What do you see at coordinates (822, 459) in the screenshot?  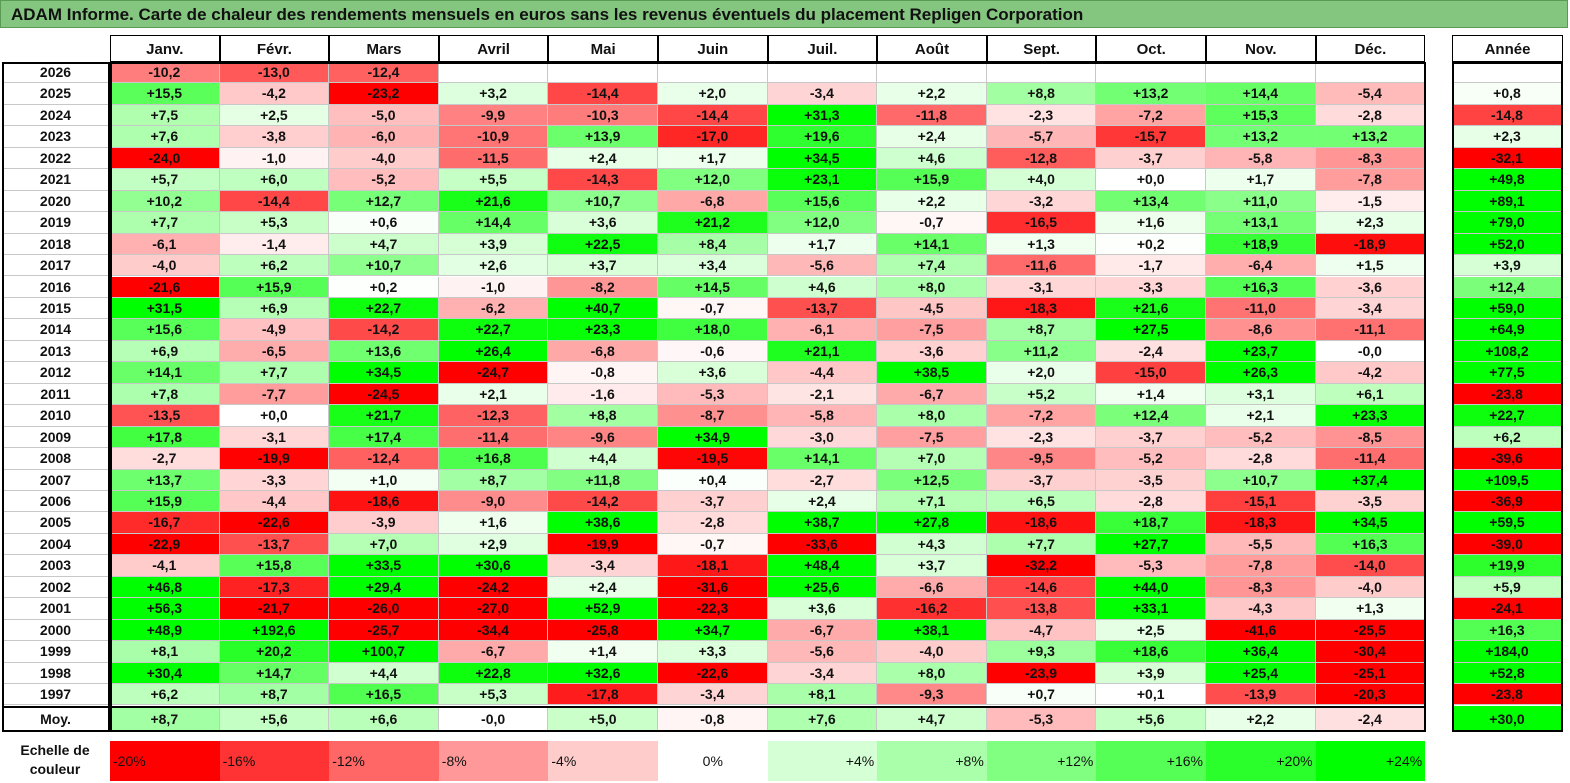 I see `heatmap-cell: +14,1` at bounding box center [822, 459].